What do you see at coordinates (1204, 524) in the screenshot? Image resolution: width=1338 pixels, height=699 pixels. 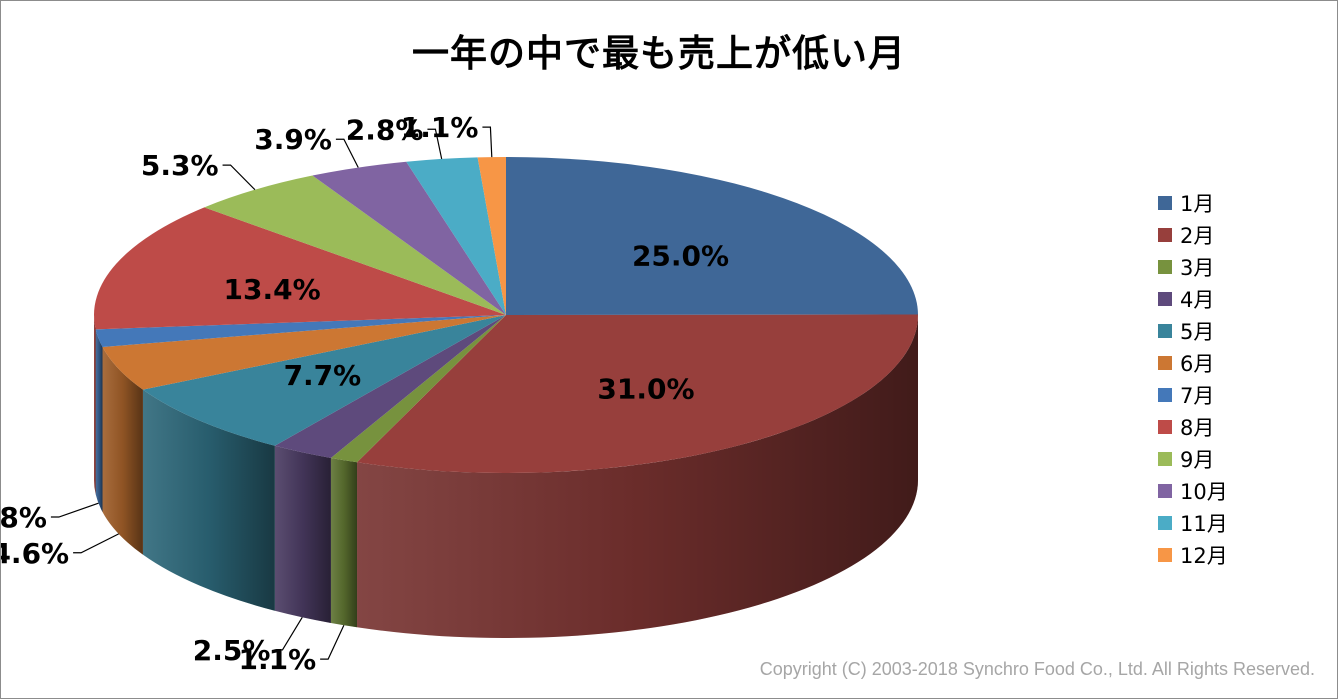 I see `legend-label-11: 11月` at bounding box center [1204, 524].